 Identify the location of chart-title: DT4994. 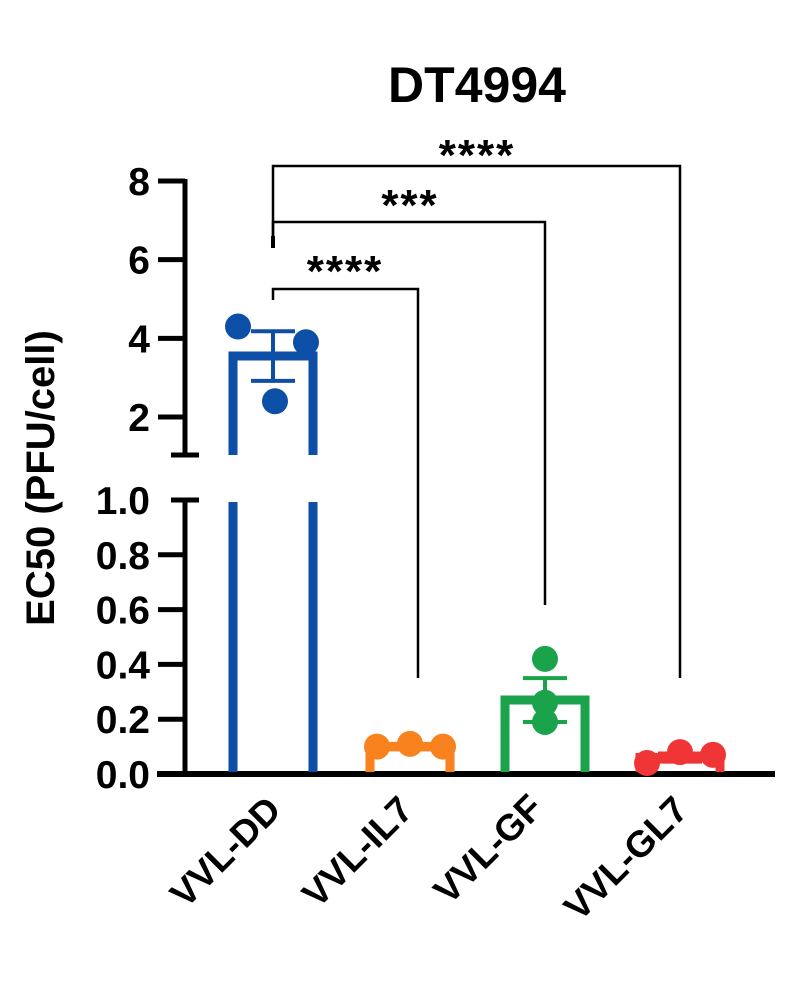
(477, 85).